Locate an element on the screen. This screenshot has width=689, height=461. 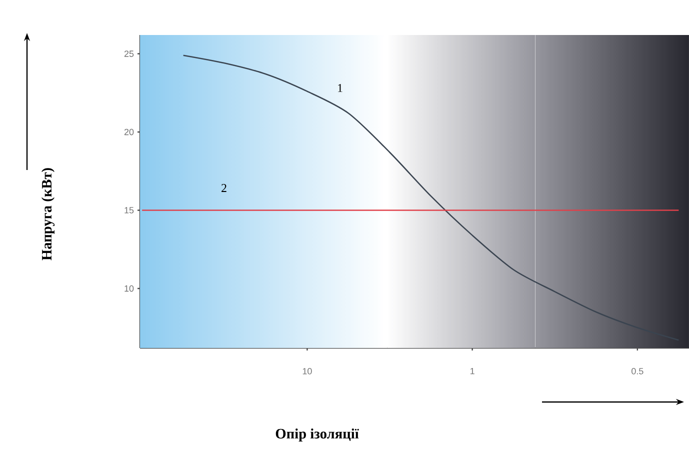
annotation: 1 is located at coordinates (340, 88).